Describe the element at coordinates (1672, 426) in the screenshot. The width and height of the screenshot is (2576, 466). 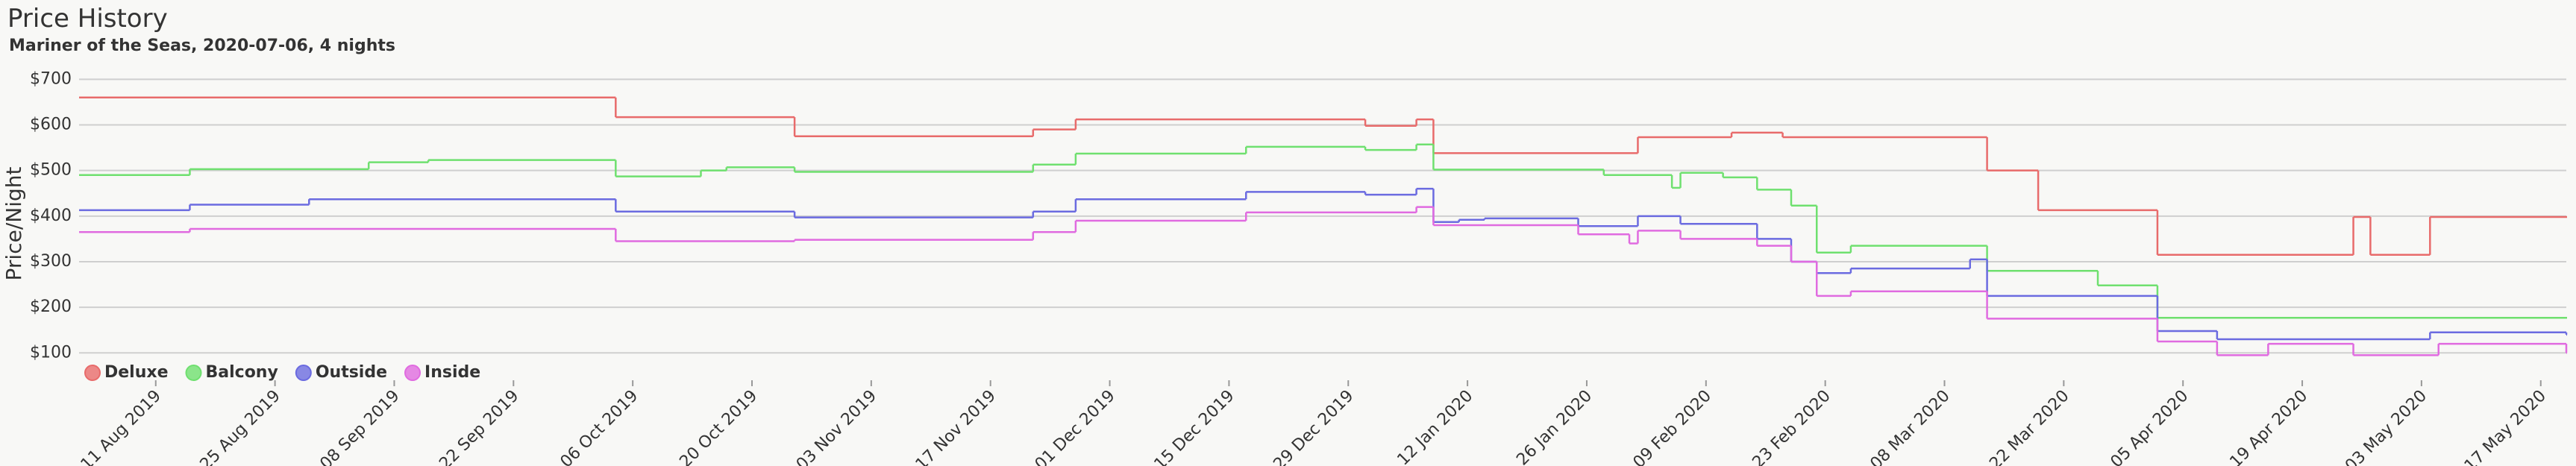
I see `x-tick-label: 09 Feb 2020` at that location.